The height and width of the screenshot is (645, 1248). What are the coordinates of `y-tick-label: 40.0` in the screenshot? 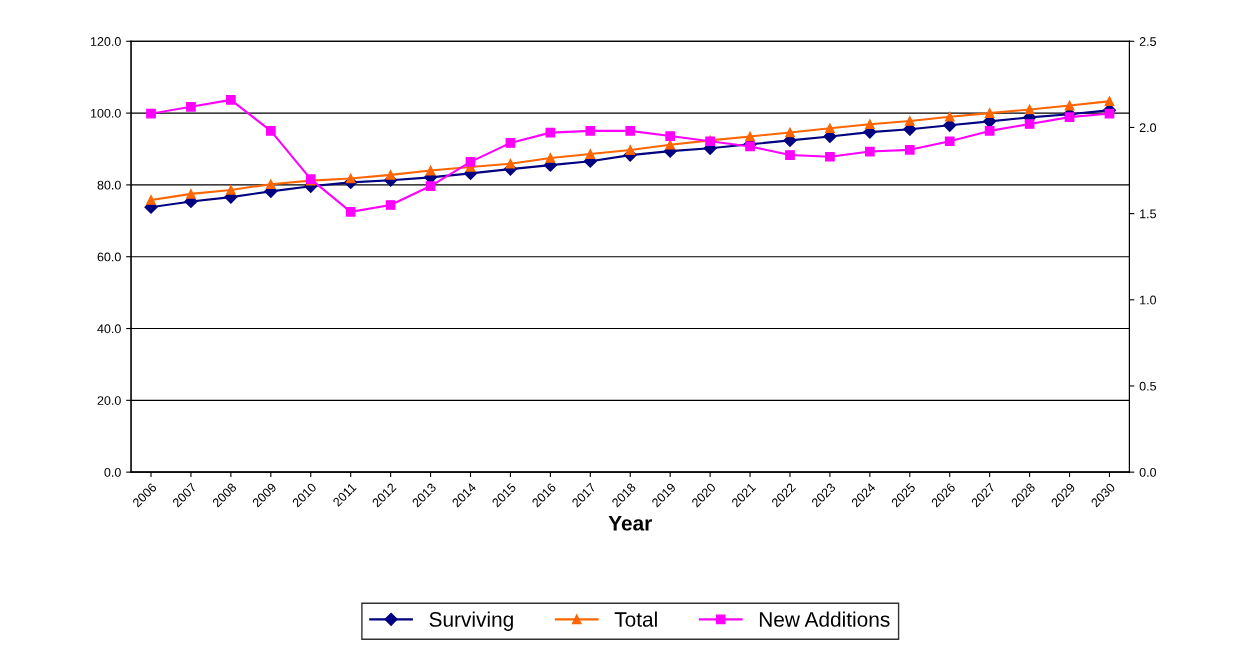 It's located at (109, 329).